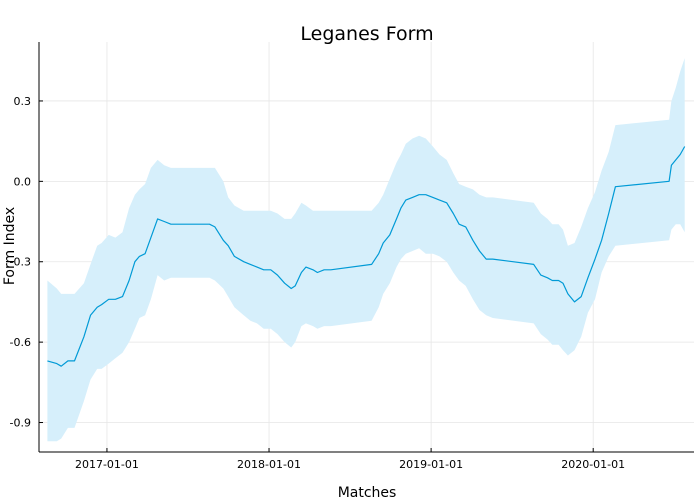  Describe the element at coordinates (593, 464) in the screenshot. I see `x-tick-label: 2020-01-01` at that location.